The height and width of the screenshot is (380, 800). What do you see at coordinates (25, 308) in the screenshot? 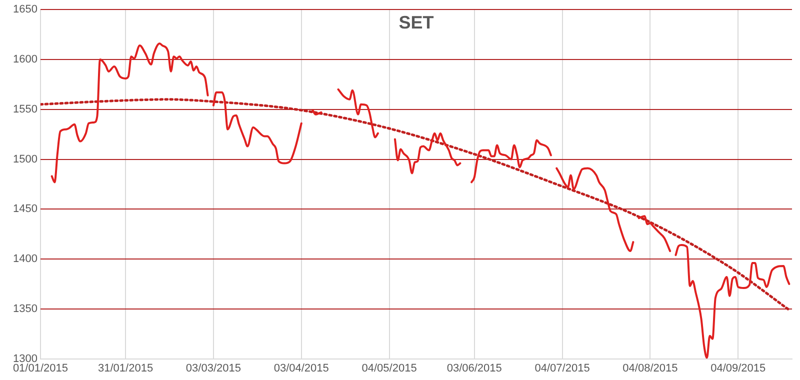
I see `y-tick-label: 1350` at bounding box center [25, 308].